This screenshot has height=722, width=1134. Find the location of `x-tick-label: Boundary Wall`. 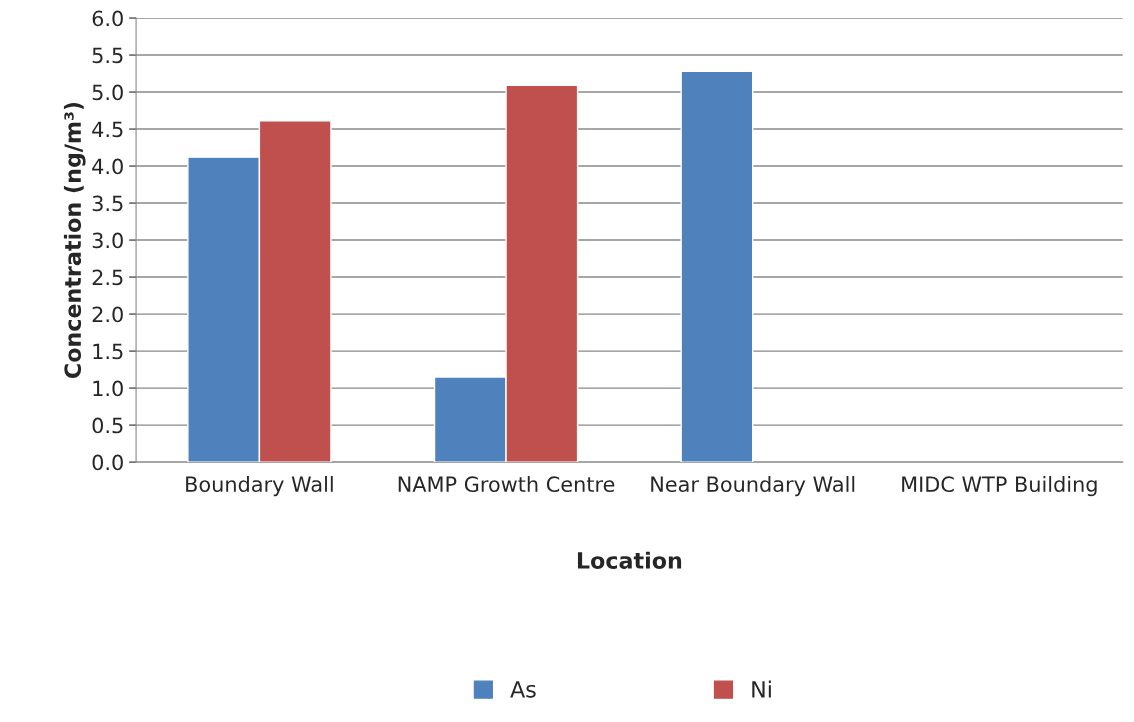

x-tick-label: Boundary Wall is located at coordinates (259, 486).